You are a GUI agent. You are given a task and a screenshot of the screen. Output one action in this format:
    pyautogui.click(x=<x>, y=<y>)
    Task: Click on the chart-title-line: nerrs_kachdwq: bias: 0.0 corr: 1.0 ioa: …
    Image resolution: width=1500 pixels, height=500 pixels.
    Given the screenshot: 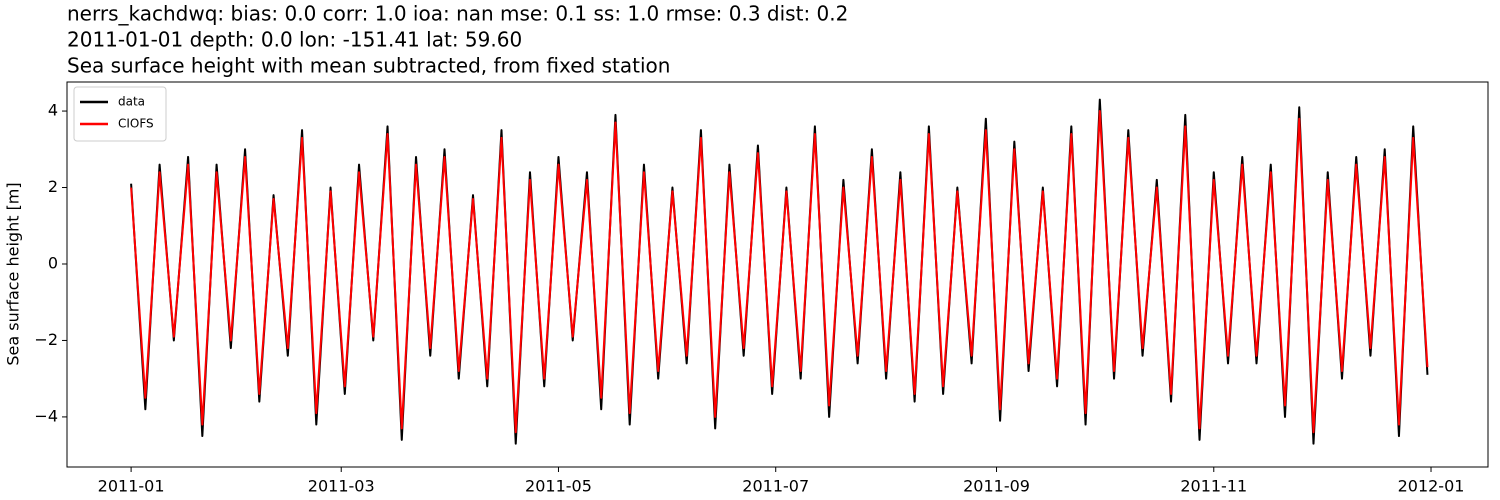 What is the action you would take?
    pyautogui.click(x=457, y=14)
    